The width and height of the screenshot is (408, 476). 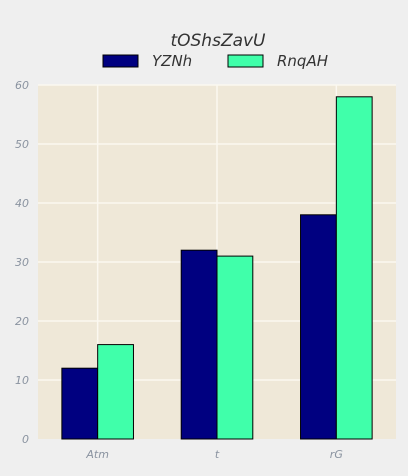 I want to click on legend-swatch-YZNh, so click(x=120, y=61).